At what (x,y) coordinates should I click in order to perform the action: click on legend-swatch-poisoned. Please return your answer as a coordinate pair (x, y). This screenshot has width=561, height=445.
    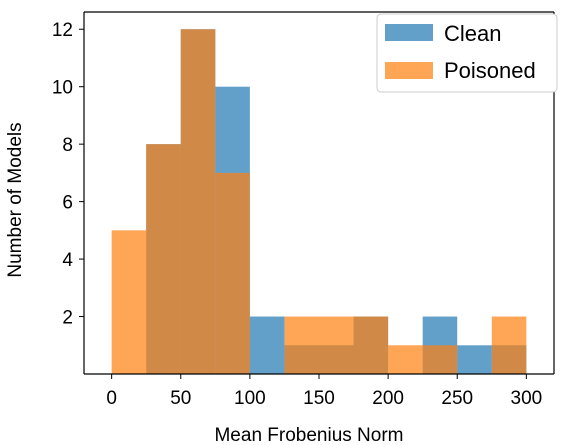
    Looking at the image, I should click on (409, 70).